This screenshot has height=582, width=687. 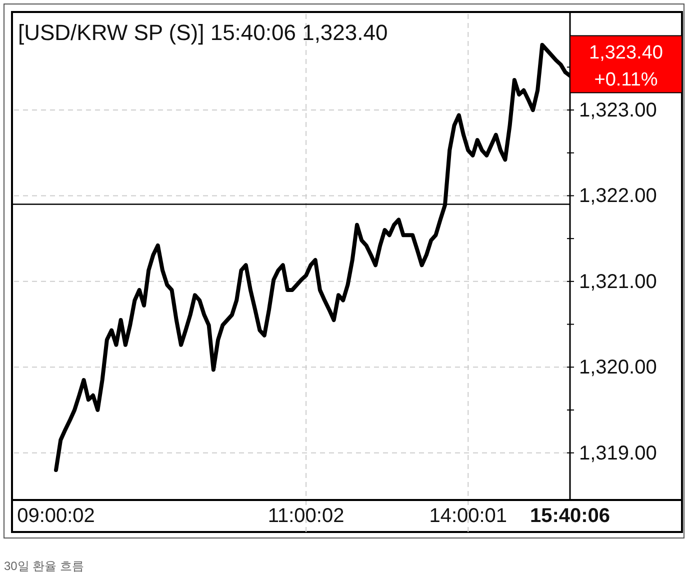 What do you see at coordinates (618, 453) in the screenshot?
I see `y-tick-label: 1,319.00` at bounding box center [618, 453].